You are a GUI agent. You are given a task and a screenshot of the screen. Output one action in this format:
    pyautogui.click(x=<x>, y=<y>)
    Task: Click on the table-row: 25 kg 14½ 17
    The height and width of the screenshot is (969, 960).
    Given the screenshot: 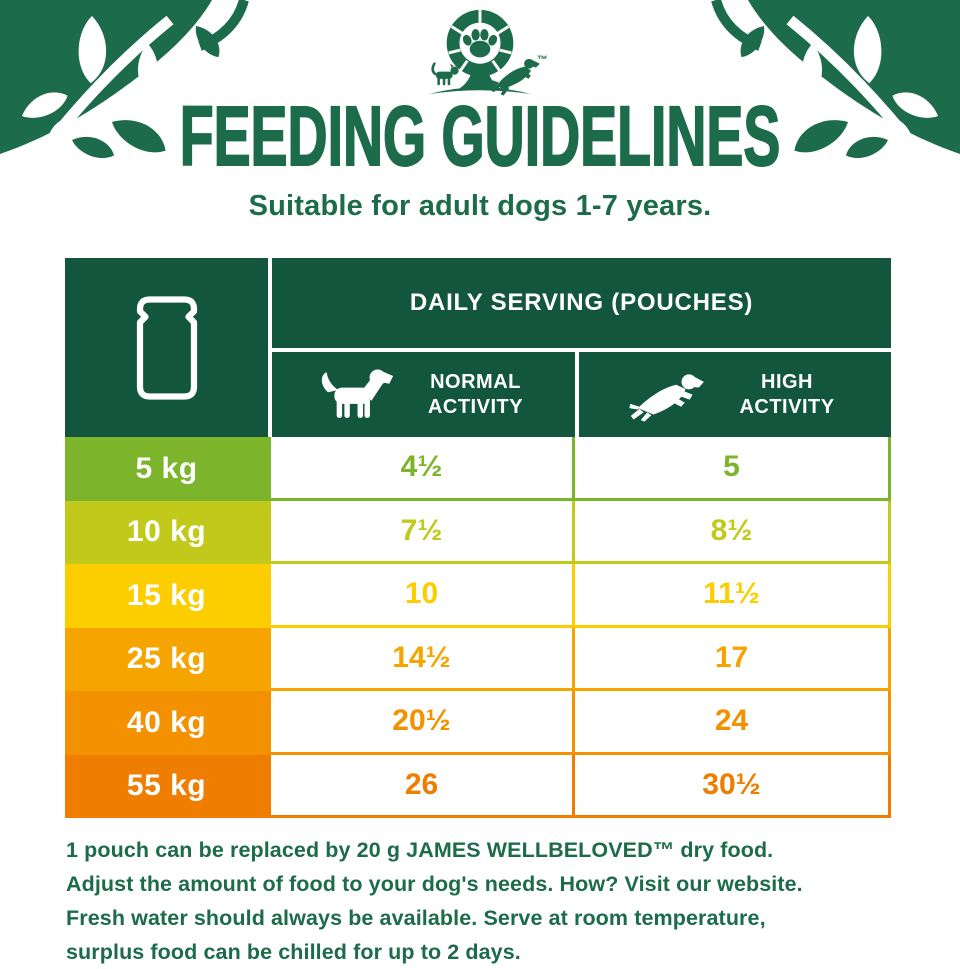 What is the action you would take?
    pyautogui.click(x=478, y=659)
    